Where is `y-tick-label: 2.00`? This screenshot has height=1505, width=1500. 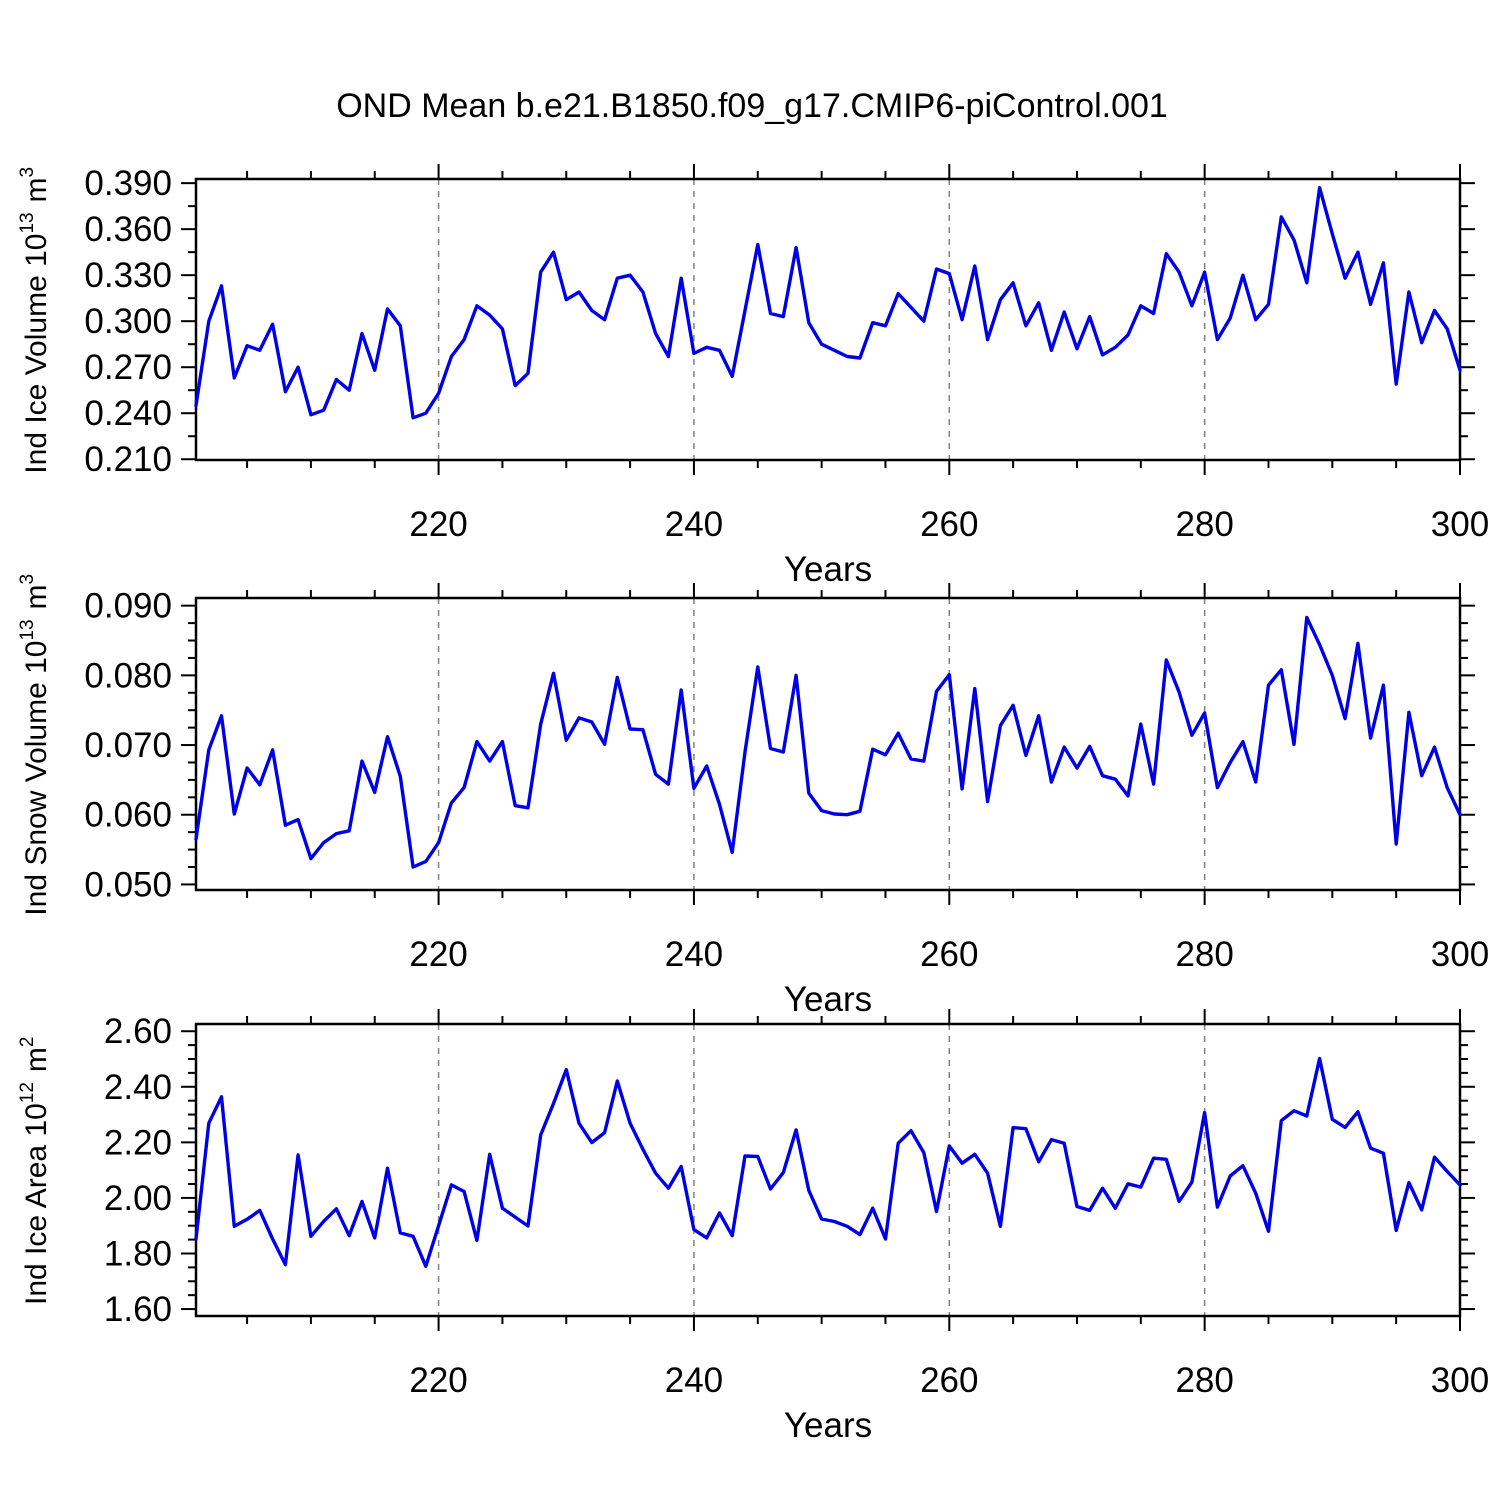
y-tick-label: 2.00 is located at coordinates (138, 1198).